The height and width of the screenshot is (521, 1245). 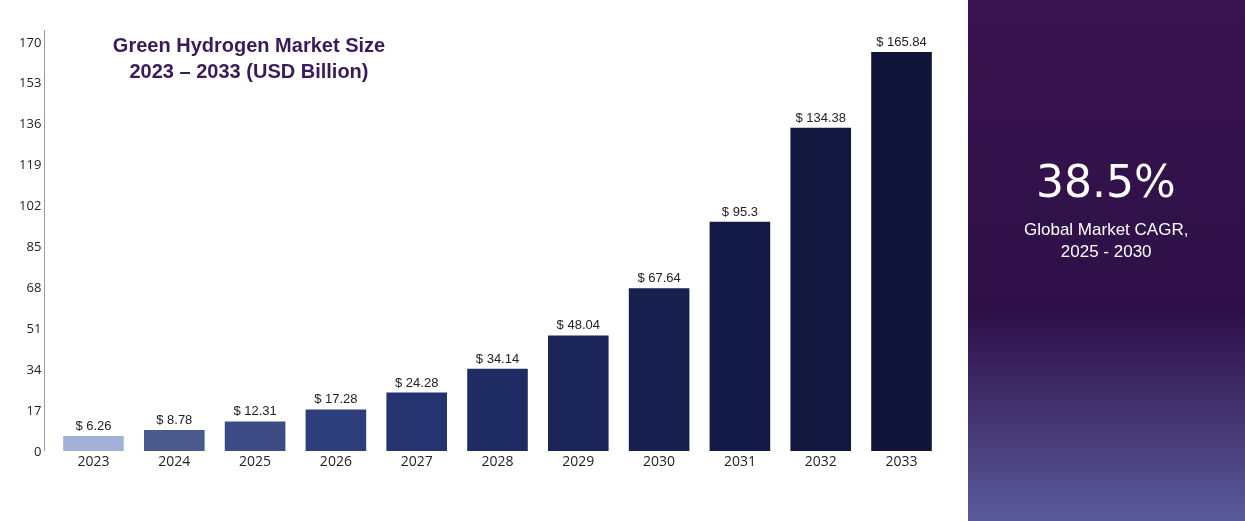 I want to click on y-tick-label: 68, so click(x=34, y=286).